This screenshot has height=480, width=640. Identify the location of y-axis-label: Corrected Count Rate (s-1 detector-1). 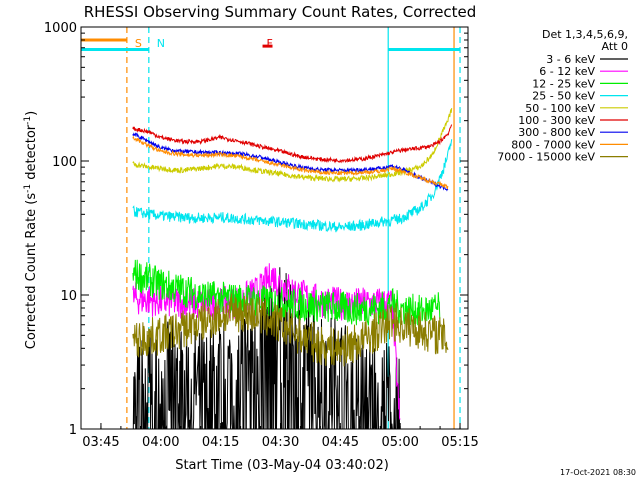
(31, 230).